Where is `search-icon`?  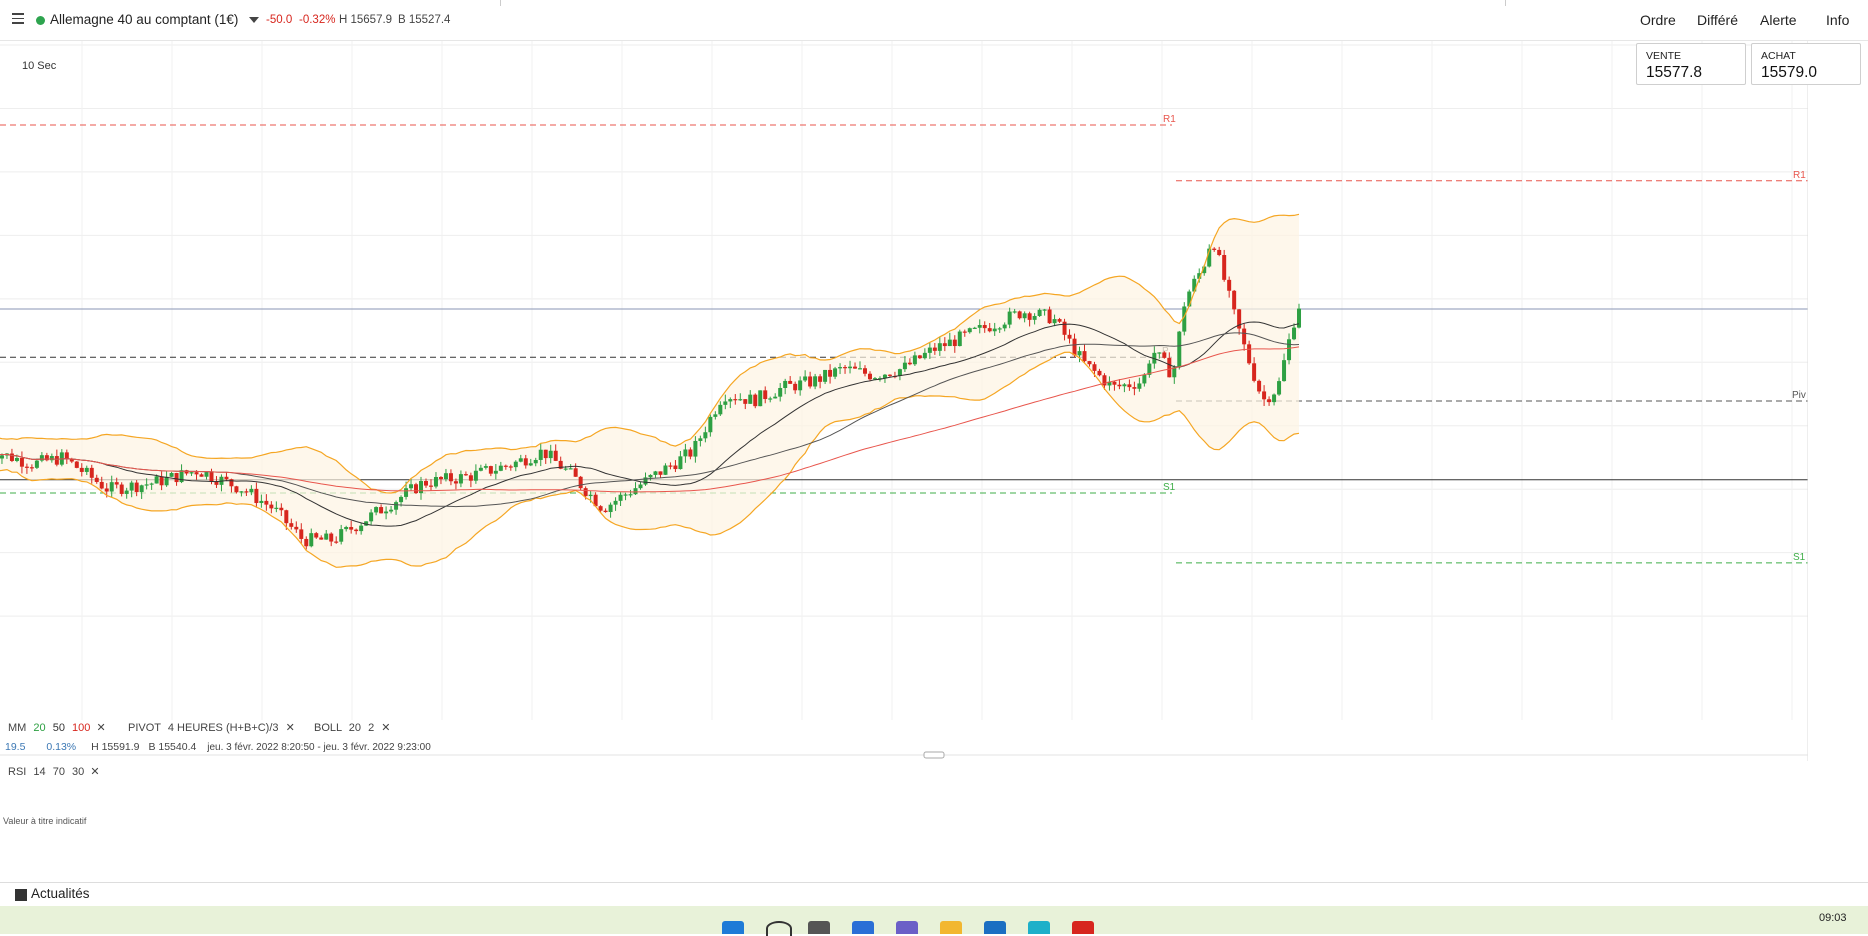 search-icon is located at coordinates (779, 928).